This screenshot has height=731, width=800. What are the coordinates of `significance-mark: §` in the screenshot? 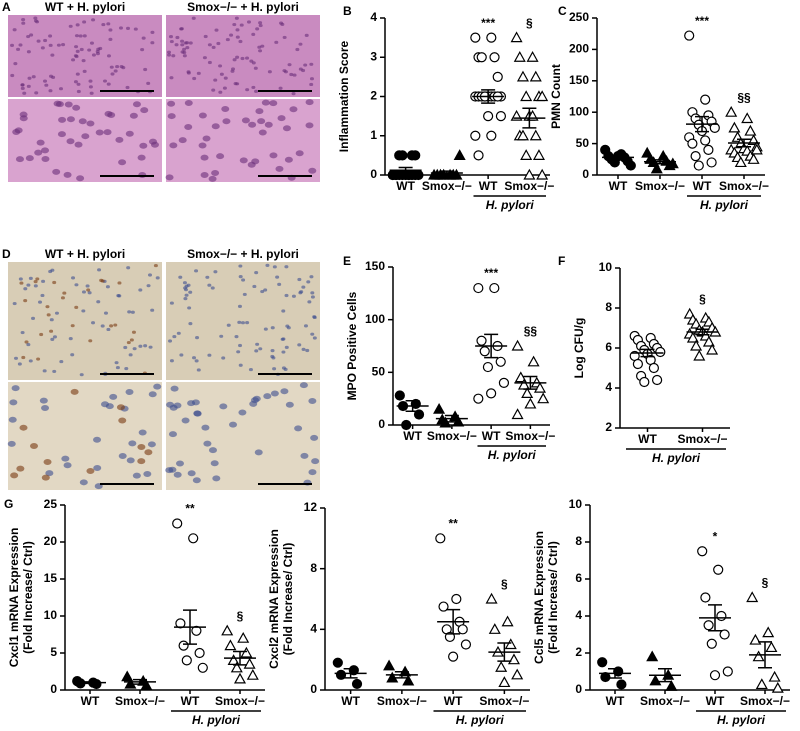 It's located at (702, 299).